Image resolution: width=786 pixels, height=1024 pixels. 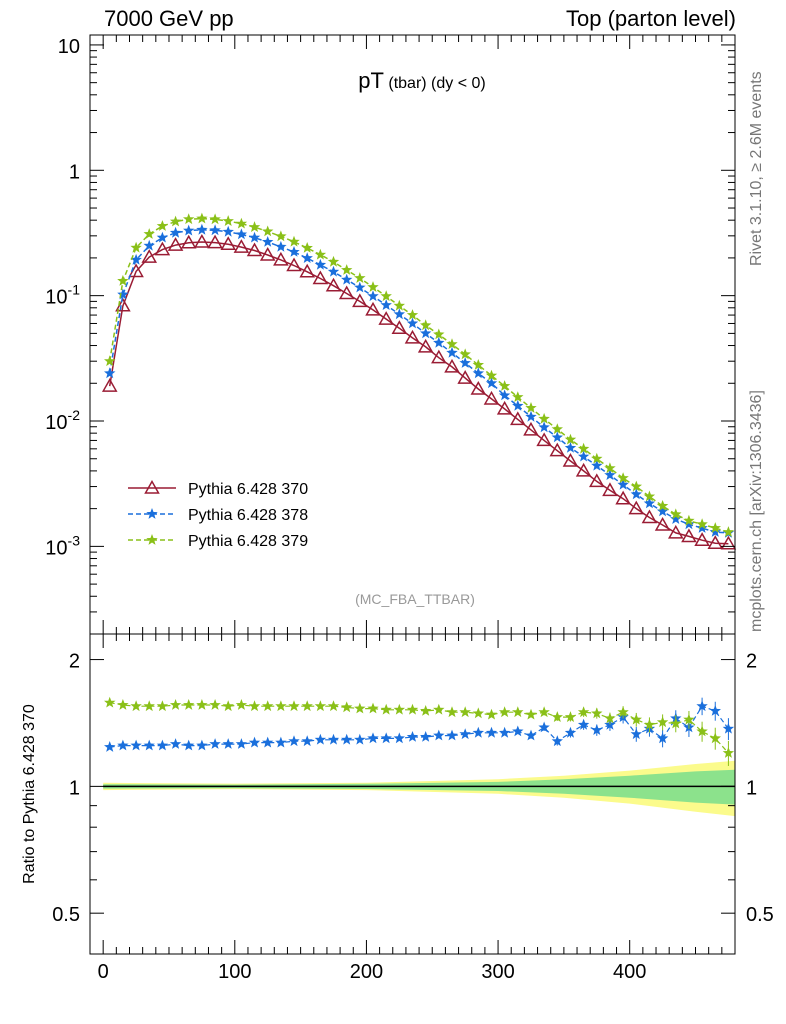 What do you see at coordinates (366, 972) in the screenshot?
I see `ratio-xtick-label: 200` at bounding box center [366, 972].